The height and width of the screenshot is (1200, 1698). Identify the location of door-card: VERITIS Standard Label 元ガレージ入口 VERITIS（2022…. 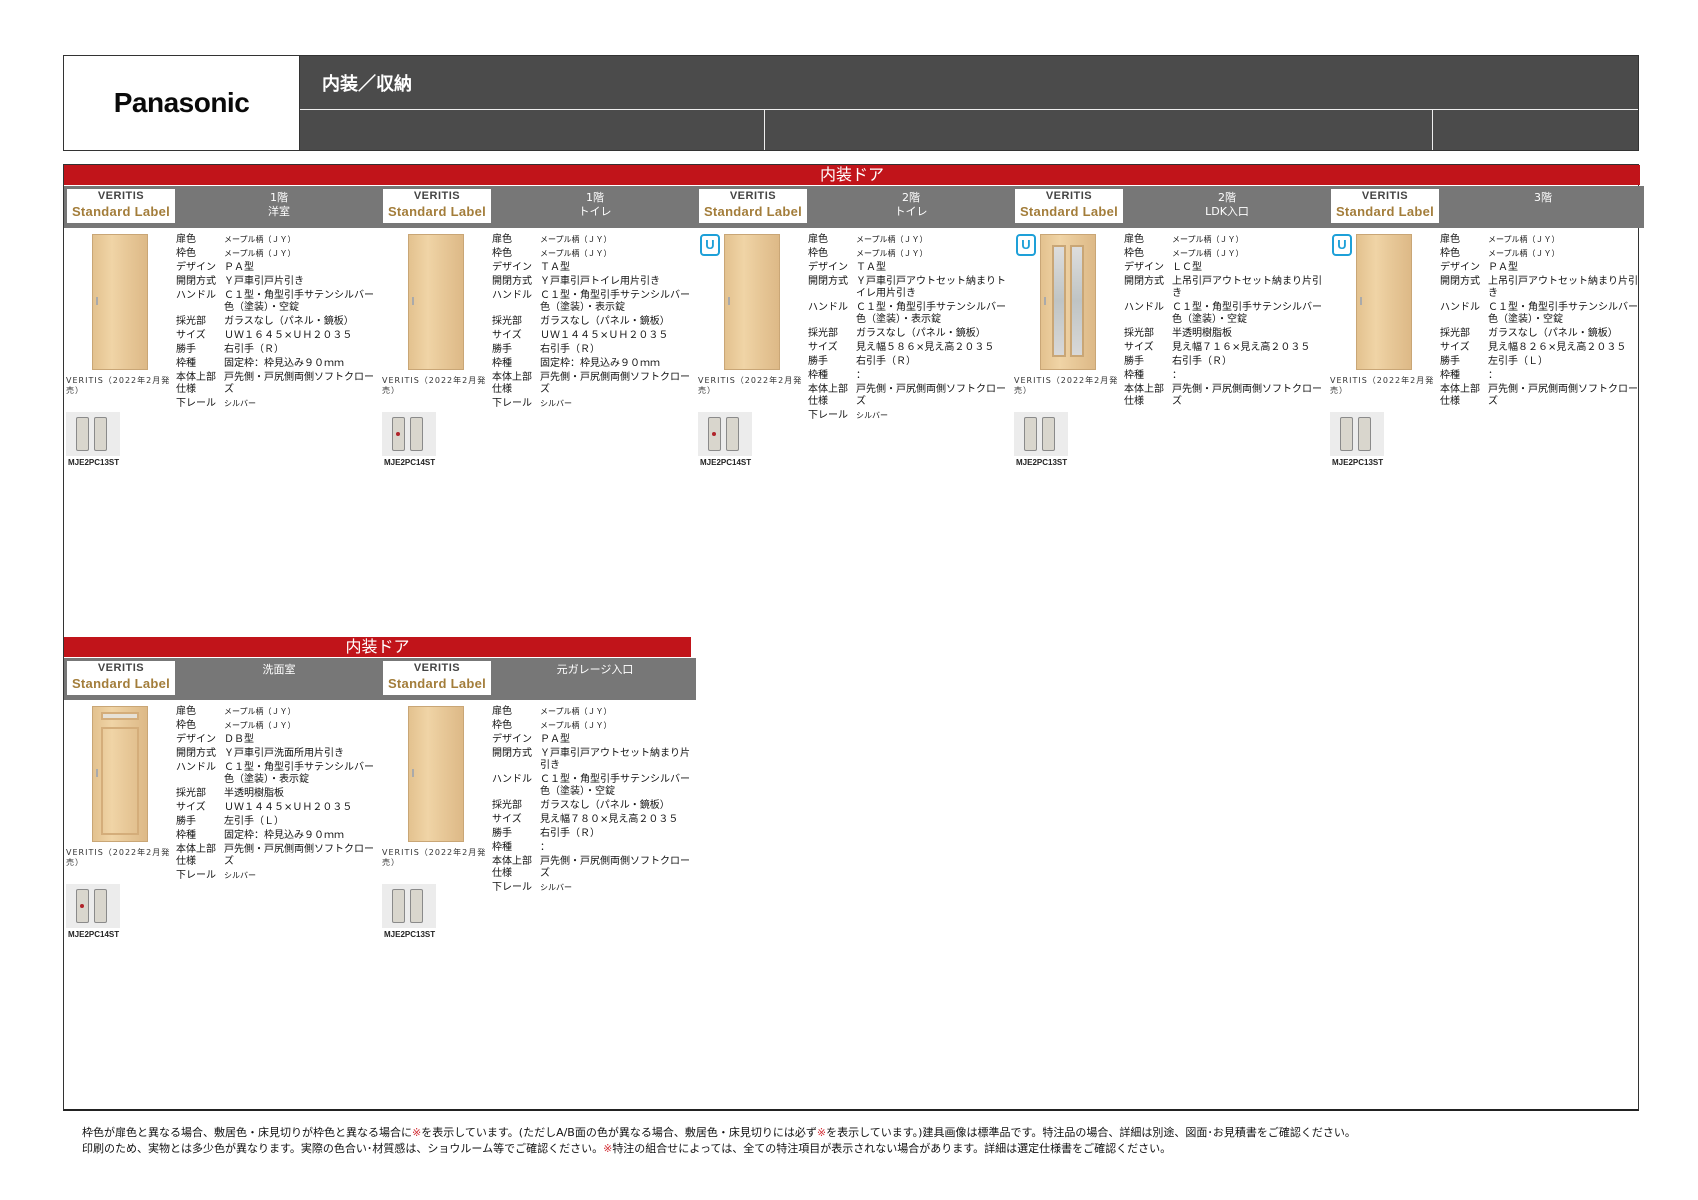
(538, 868).